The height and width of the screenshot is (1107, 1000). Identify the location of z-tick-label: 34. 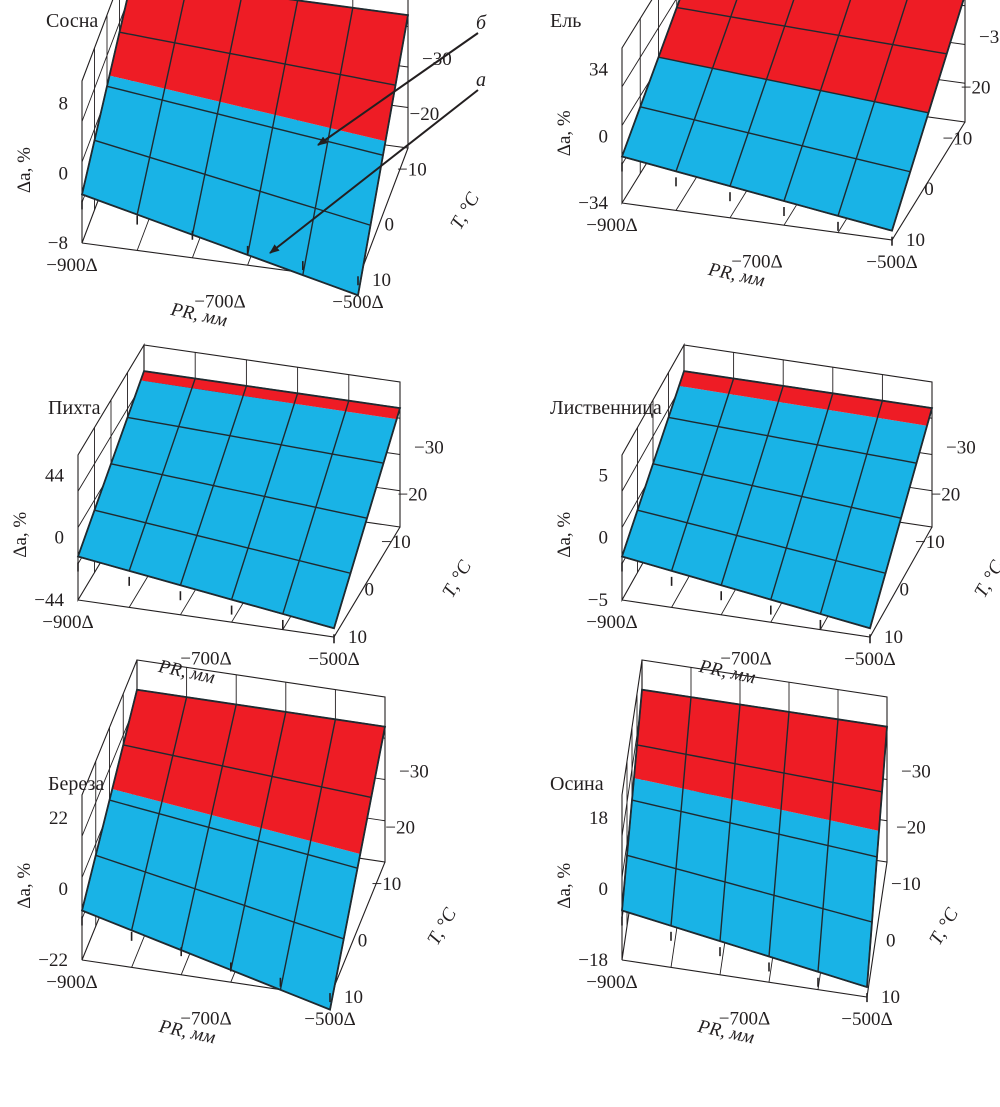
(599, 70).